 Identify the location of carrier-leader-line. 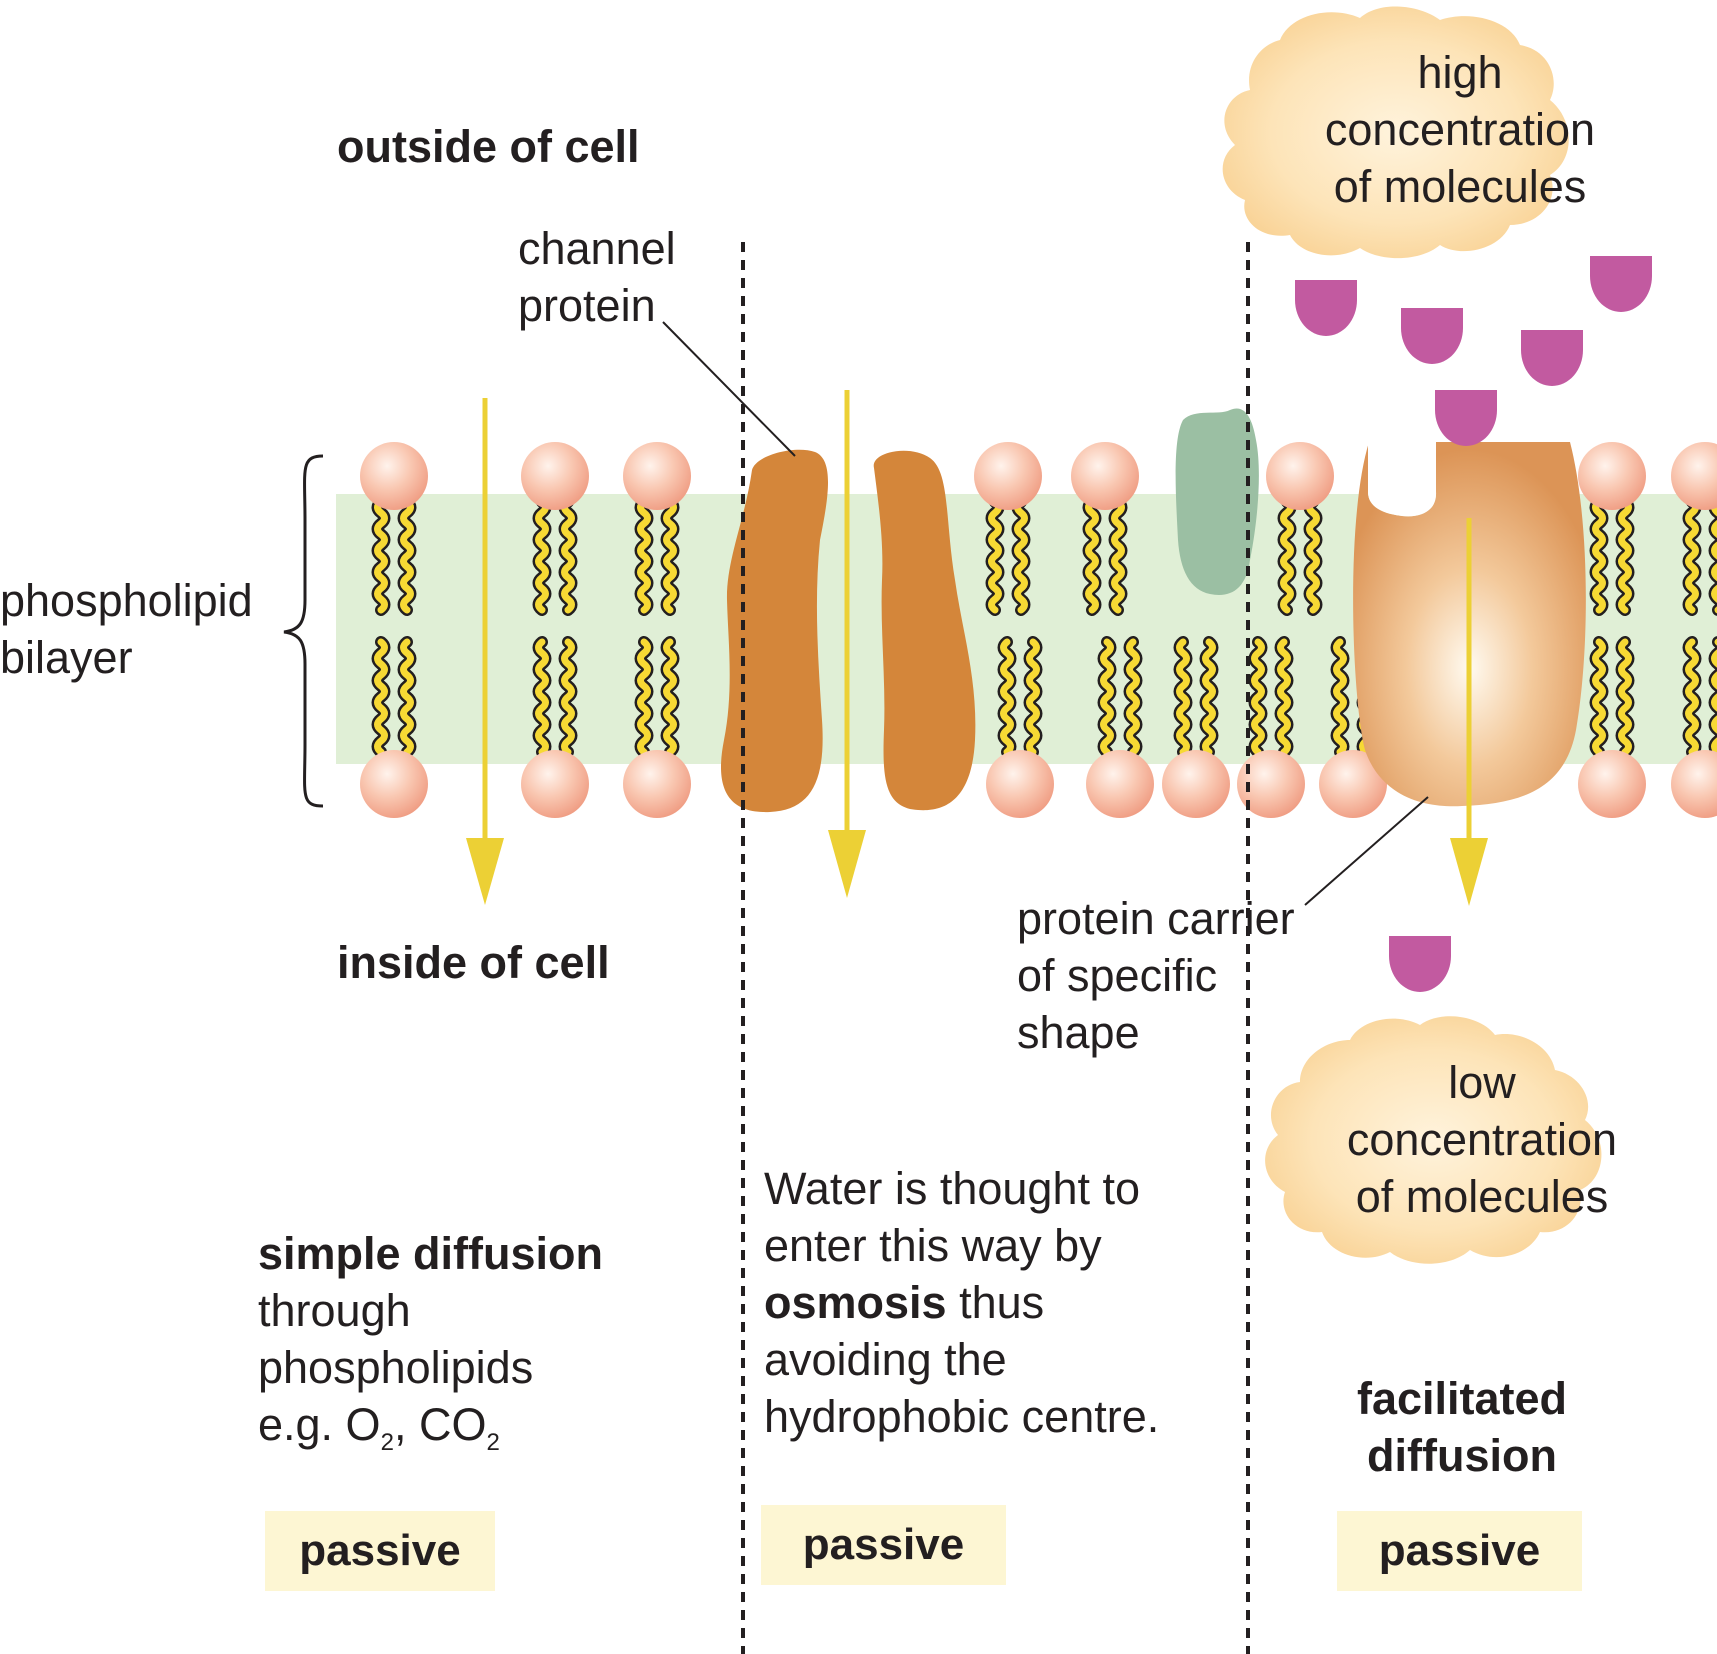
(1366, 851).